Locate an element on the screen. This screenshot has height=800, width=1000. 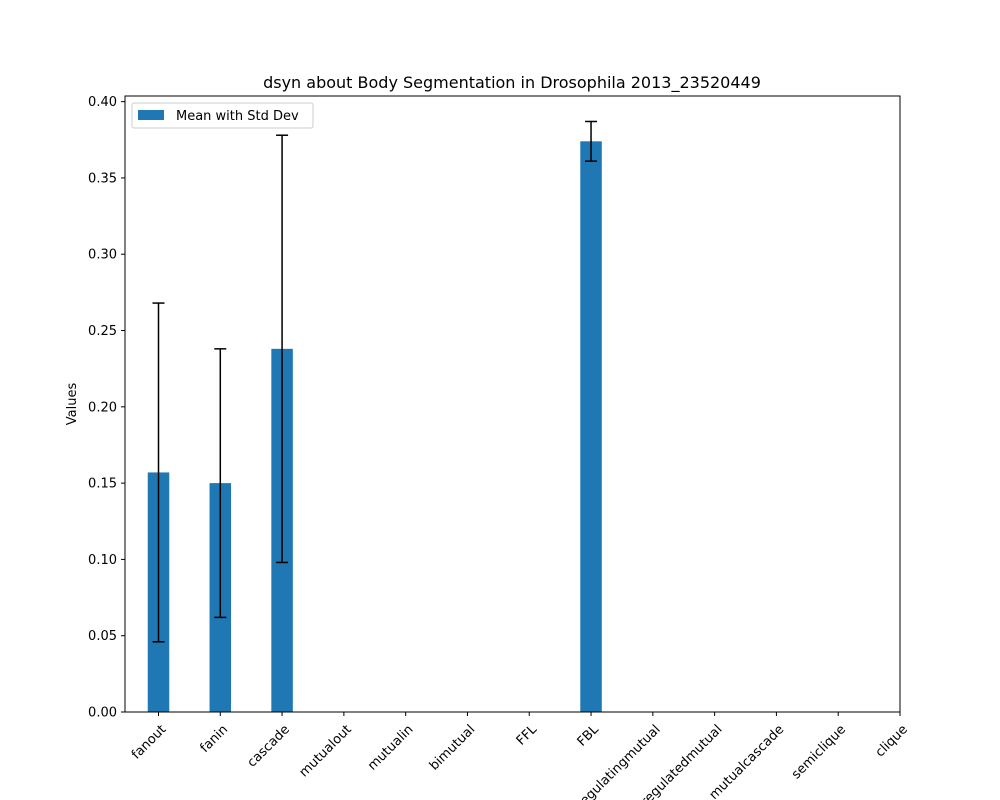
legend: Mean with Std Dev is located at coordinates (222, 115).